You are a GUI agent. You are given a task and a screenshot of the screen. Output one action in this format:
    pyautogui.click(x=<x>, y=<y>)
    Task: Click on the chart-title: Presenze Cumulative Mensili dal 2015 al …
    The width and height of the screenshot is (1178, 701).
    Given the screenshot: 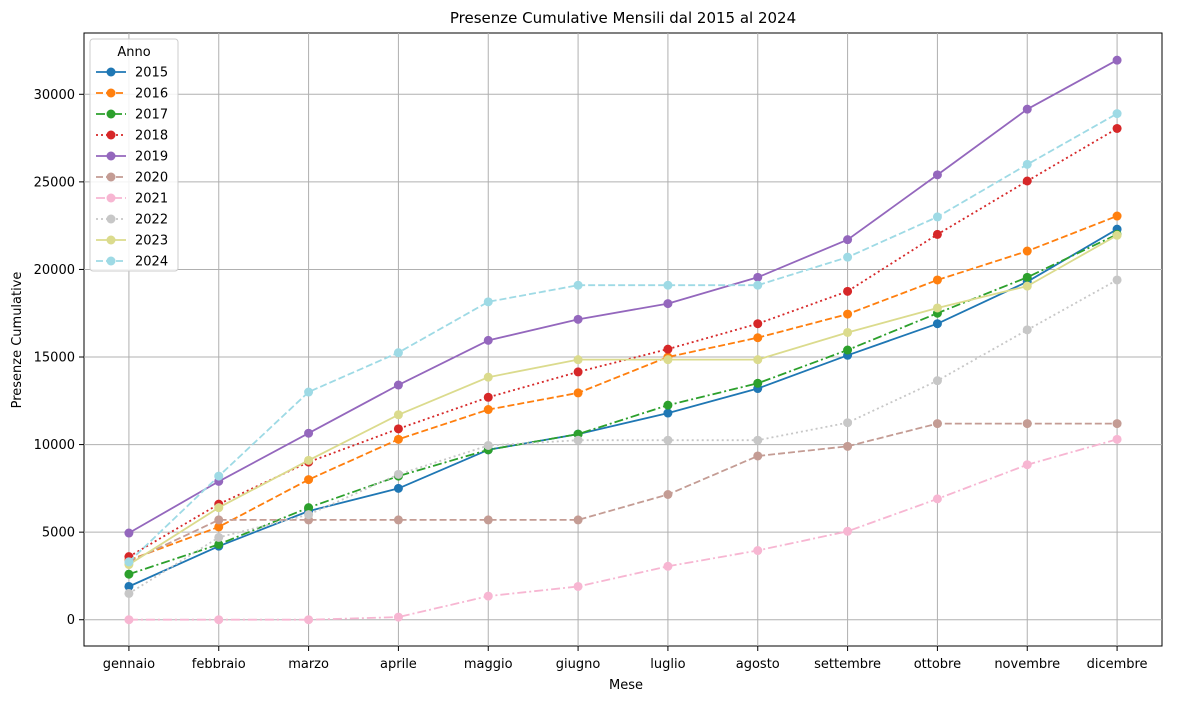 What is the action you would take?
    pyautogui.click(x=623, y=18)
    